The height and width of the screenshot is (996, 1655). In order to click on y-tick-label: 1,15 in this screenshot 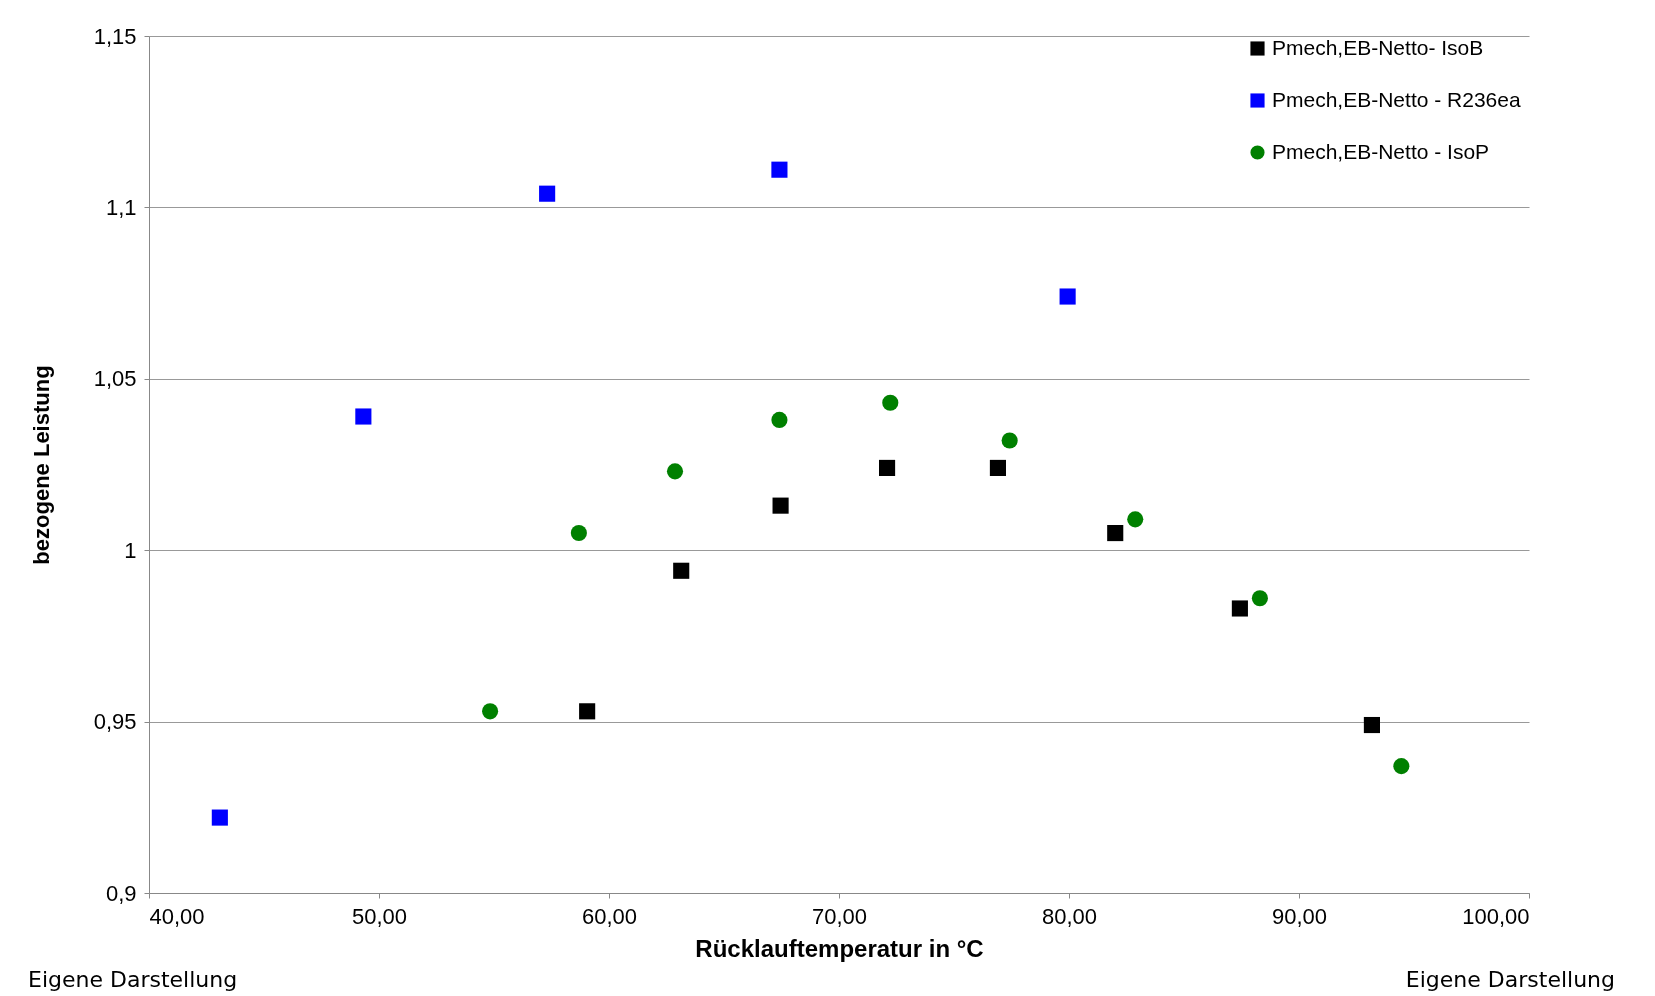, I will do `click(115, 36)`.